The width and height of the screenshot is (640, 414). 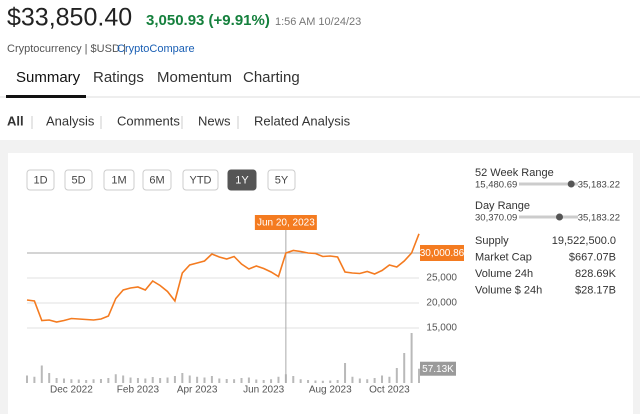 I want to click on range-label: 6M, so click(x=156, y=180).